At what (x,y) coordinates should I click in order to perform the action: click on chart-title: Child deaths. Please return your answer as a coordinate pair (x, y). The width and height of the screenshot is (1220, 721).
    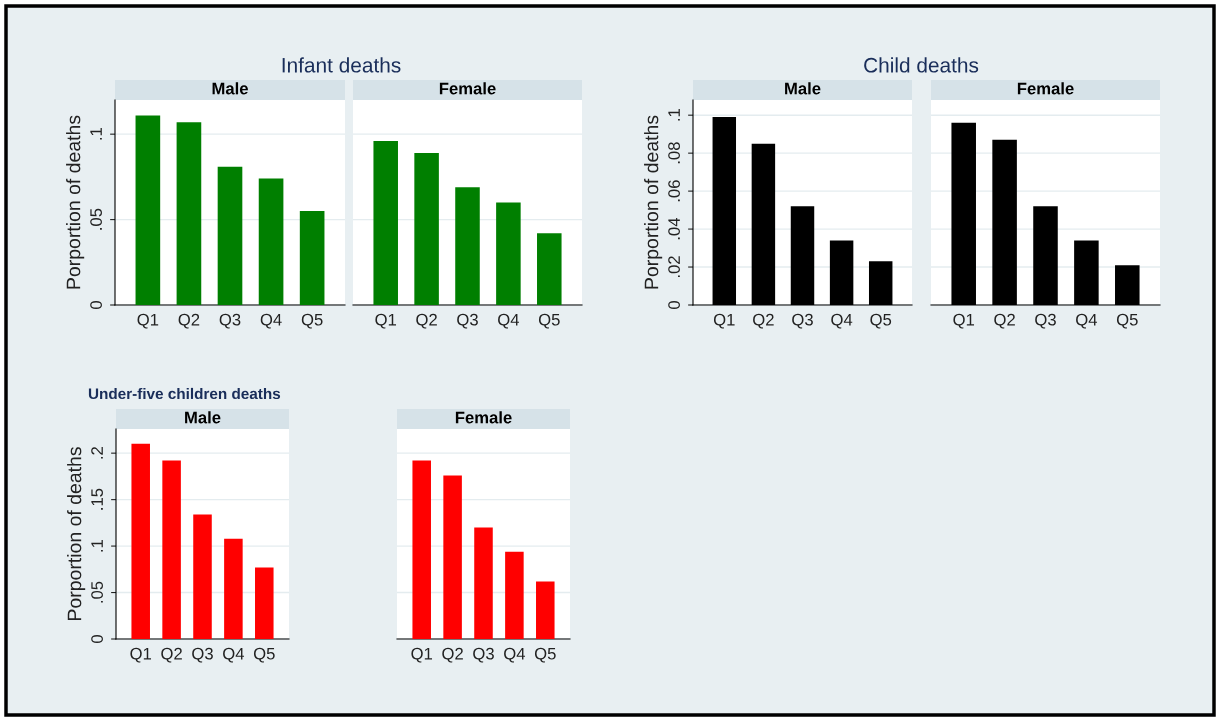
    Looking at the image, I should click on (921, 65).